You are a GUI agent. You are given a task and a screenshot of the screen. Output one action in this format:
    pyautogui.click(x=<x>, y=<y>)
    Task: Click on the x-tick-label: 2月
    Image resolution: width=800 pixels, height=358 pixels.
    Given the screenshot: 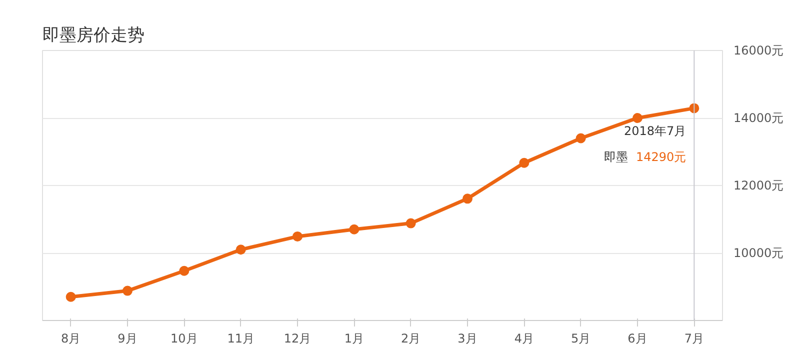 What is the action you would take?
    pyautogui.click(x=411, y=339)
    